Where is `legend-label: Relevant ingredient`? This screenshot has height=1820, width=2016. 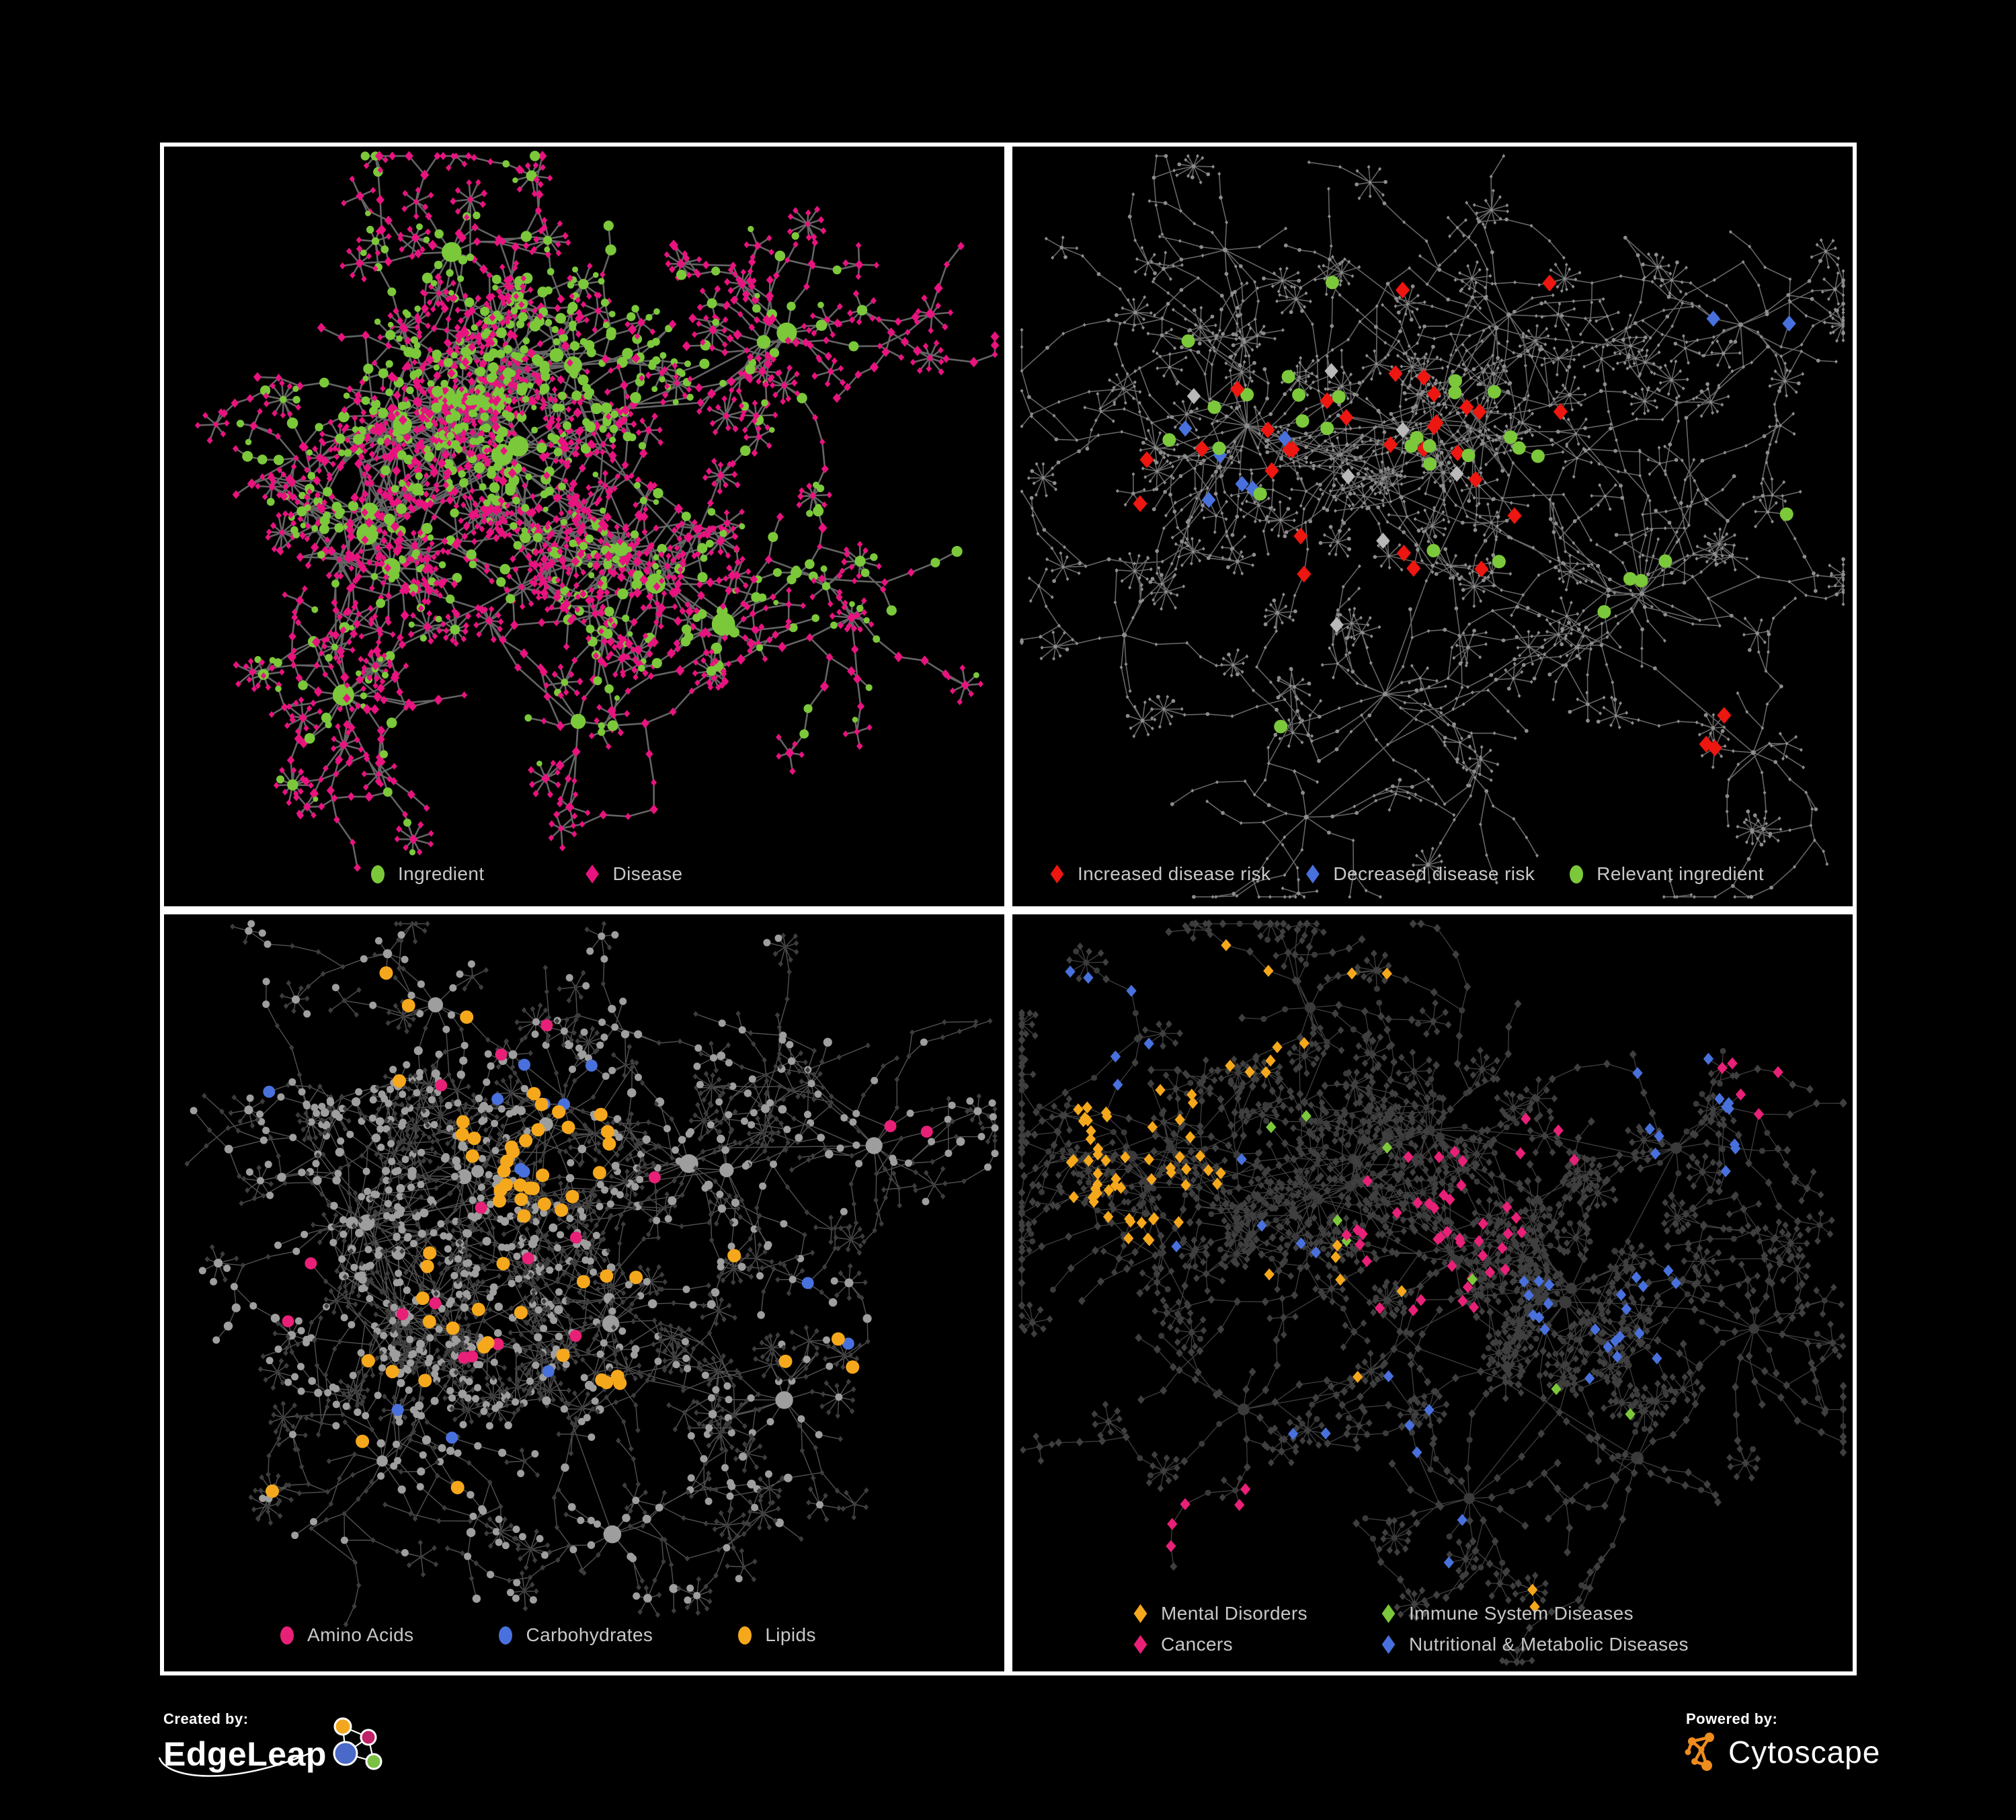
legend-label: Relevant ingredient is located at coordinates (1681, 873).